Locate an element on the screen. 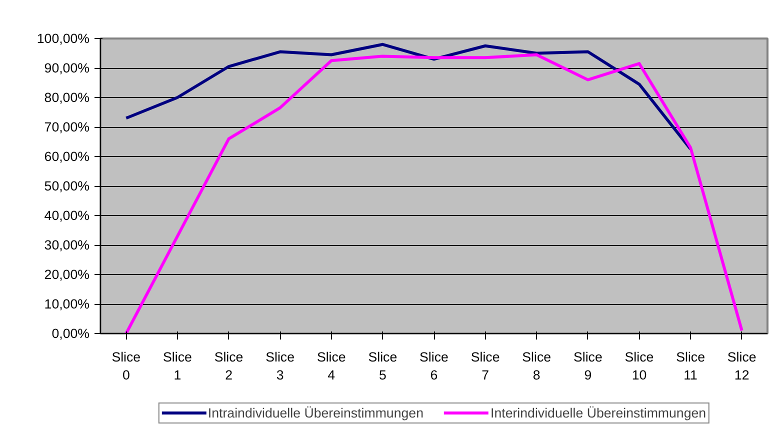  x-tick-label: Slice 12 is located at coordinates (741, 366).